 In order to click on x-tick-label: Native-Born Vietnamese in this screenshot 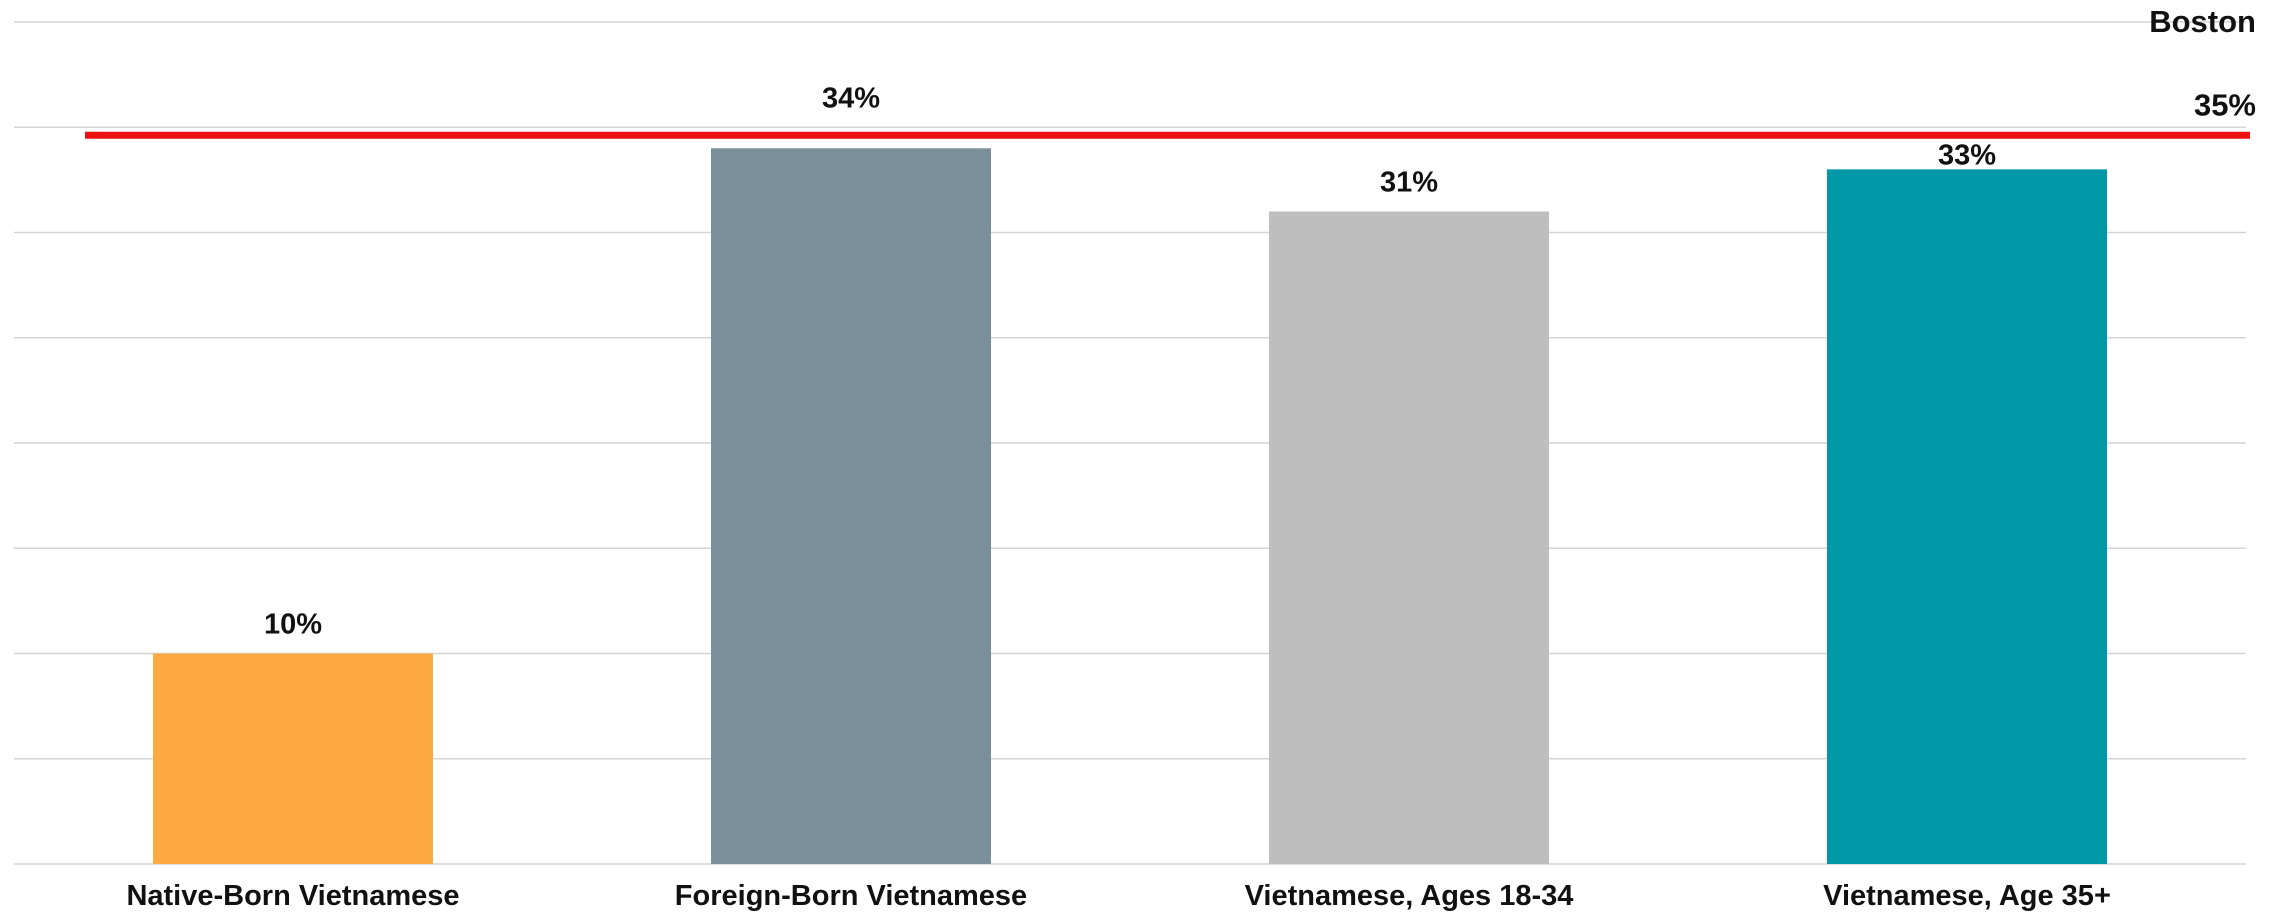, I will do `click(292, 896)`.